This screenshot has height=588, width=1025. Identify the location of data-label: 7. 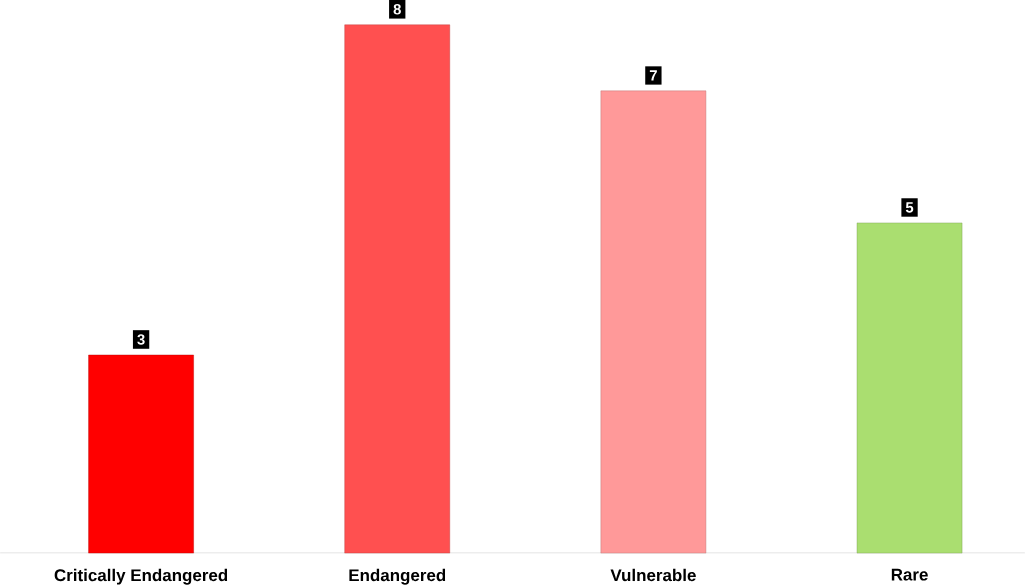
(653, 75).